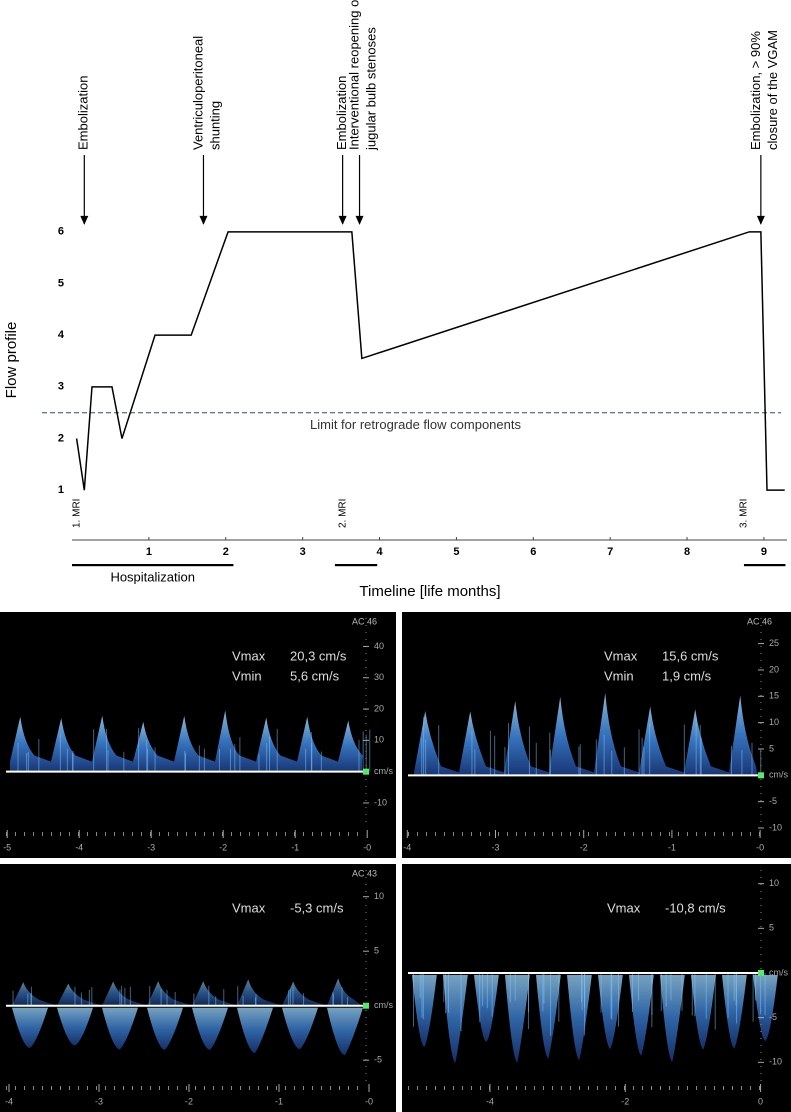 This screenshot has height=1112, width=791. Describe the element at coordinates (764, 552) in the screenshot. I see `x-tick-label: 9` at that location.